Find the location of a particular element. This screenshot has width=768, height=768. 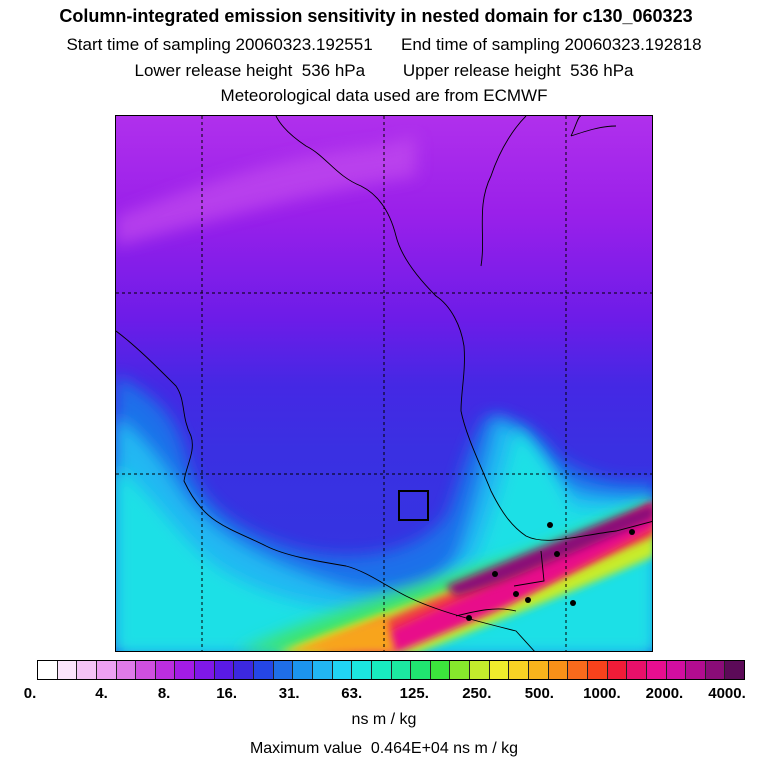

colorbar-tick-label: 16. is located at coordinates (227, 693).